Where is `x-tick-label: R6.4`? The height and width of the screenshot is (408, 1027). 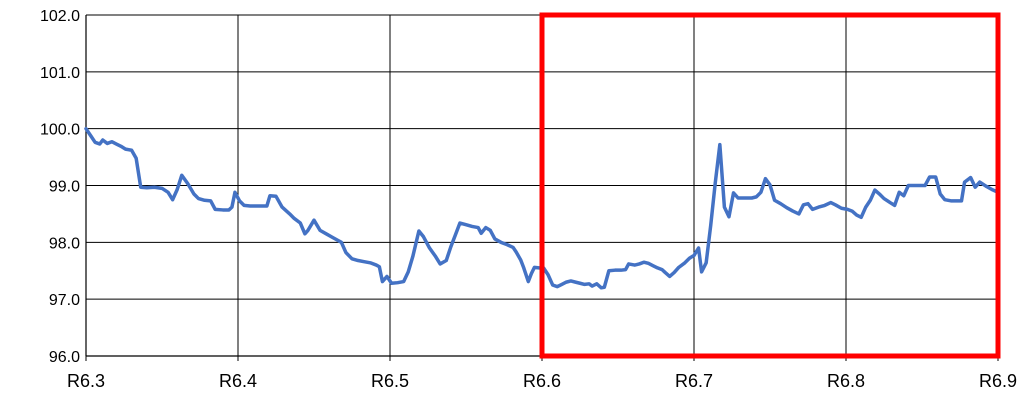
x-tick-label: R6.4 is located at coordinates (238, 381).